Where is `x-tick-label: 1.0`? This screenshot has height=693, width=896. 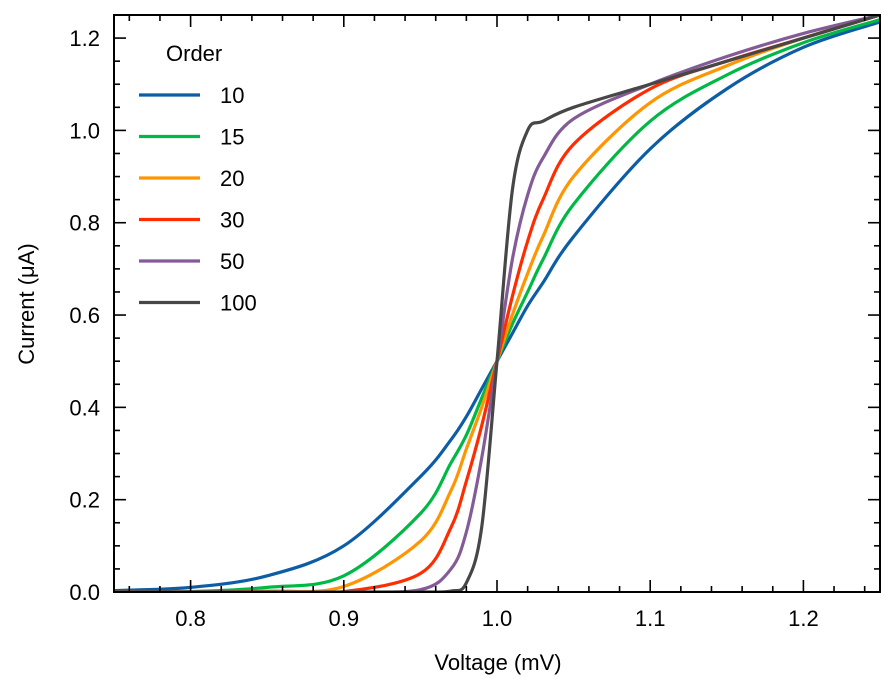 x-tick-label: 1.0 is located at coordinates (497, 618).